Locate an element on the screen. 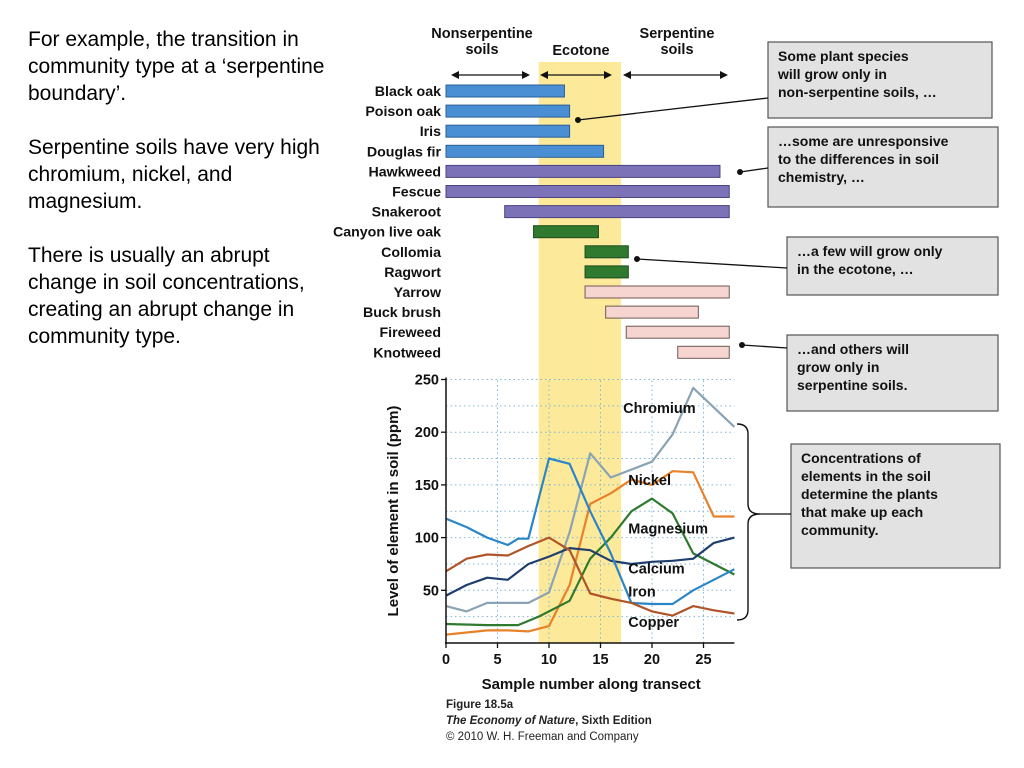  callout-text: …and others will is located at coordinates (853, 349).